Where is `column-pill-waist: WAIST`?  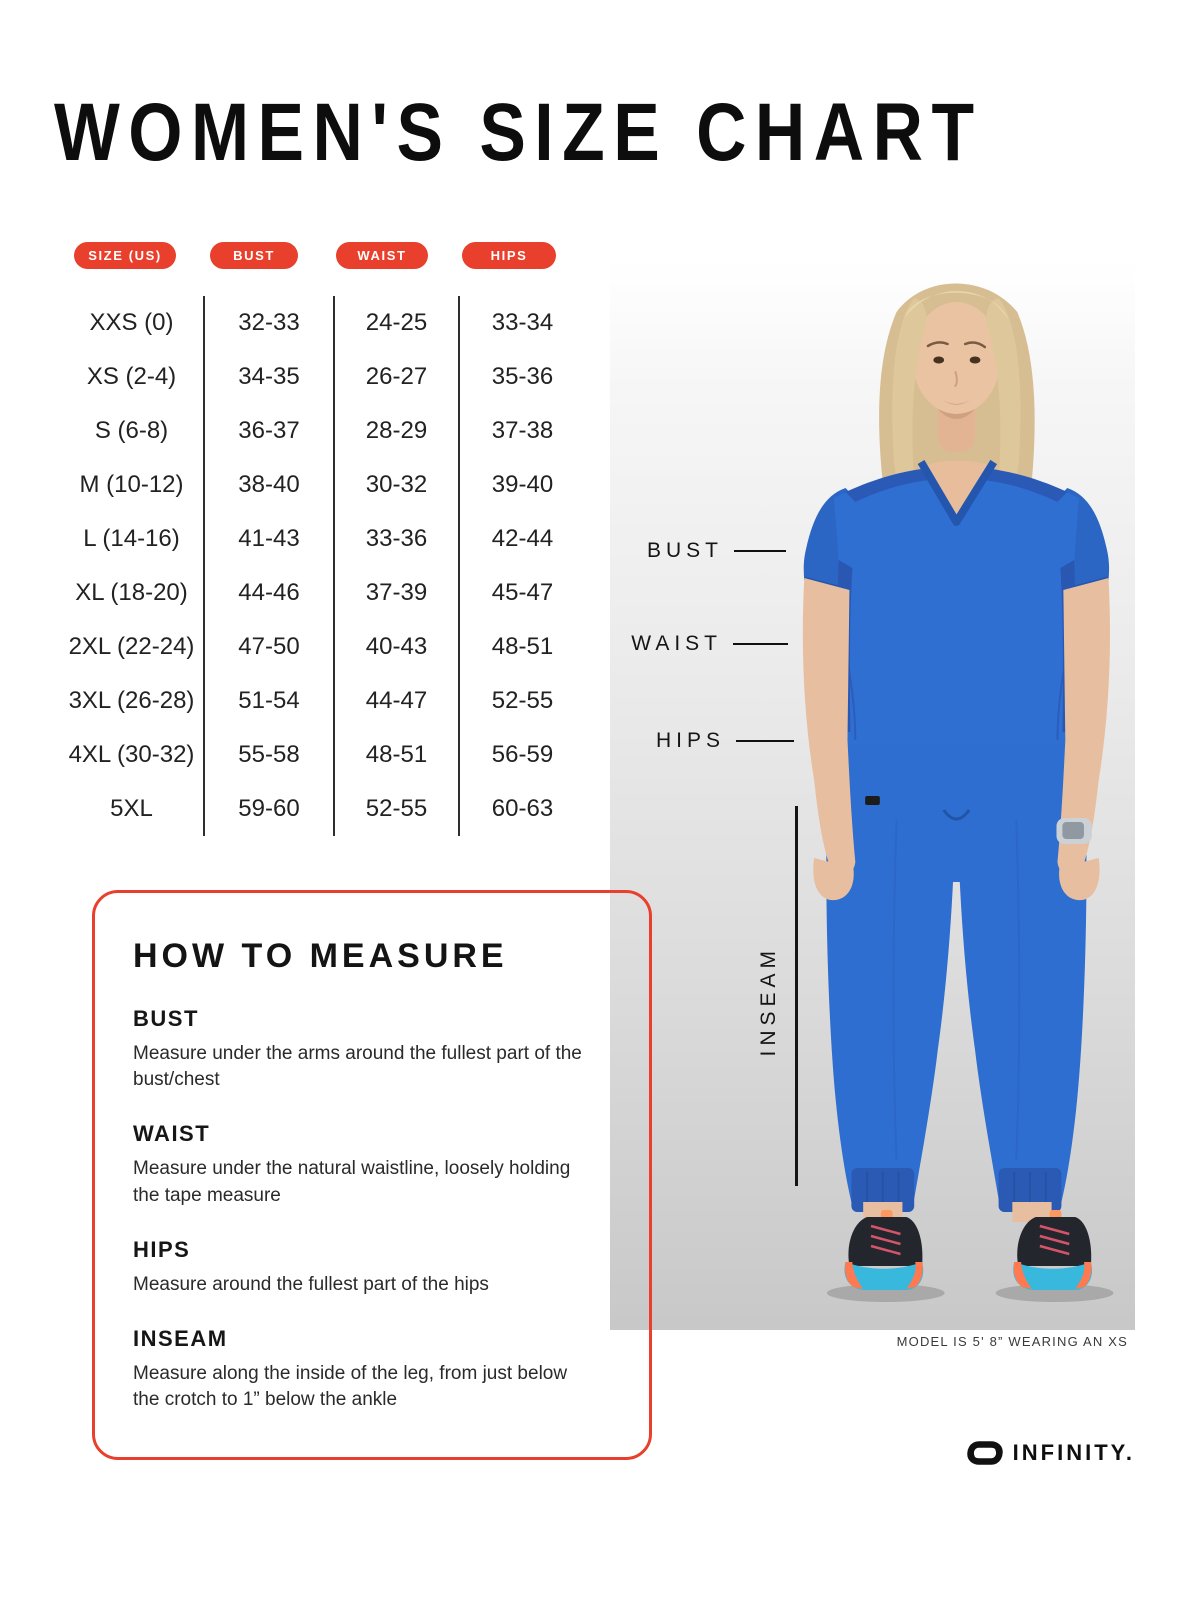
column-pill-waist: WAIST is located at coordinates (382, 255).